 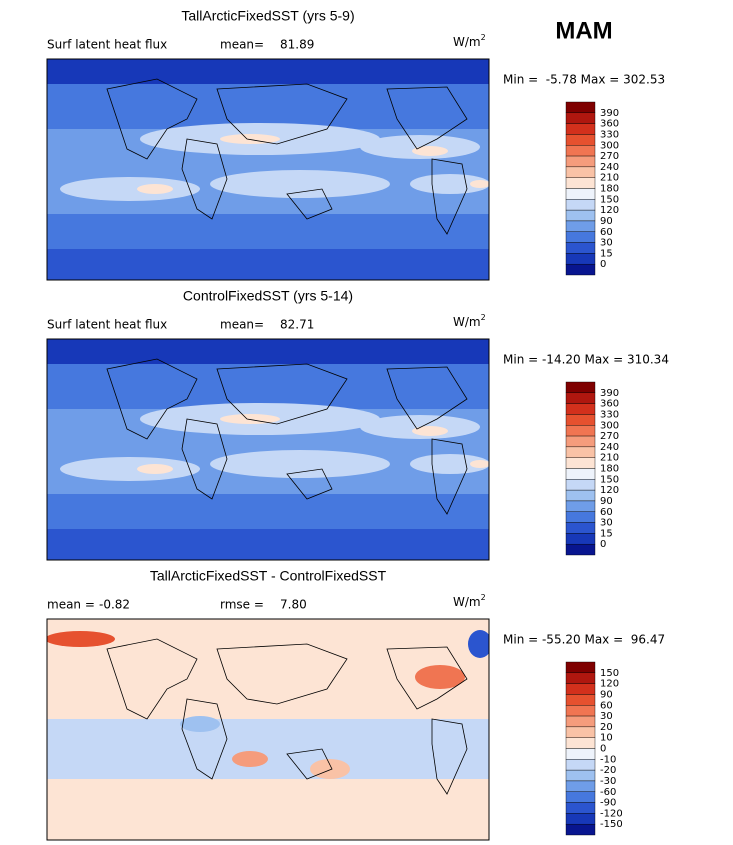 I want to click on colorbar-label: 180, so click(x=609, y=469).